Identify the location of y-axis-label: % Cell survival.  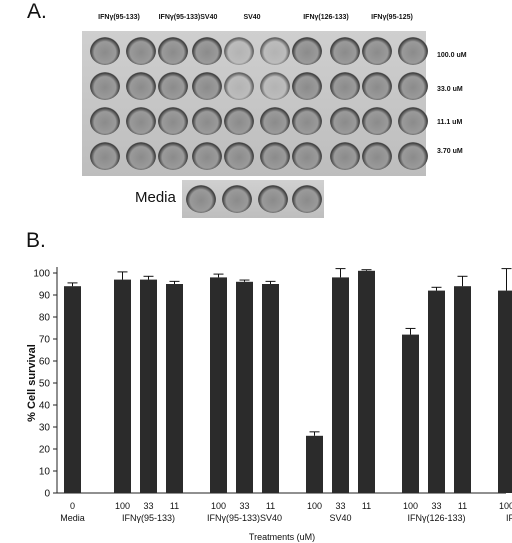
(32, 383).